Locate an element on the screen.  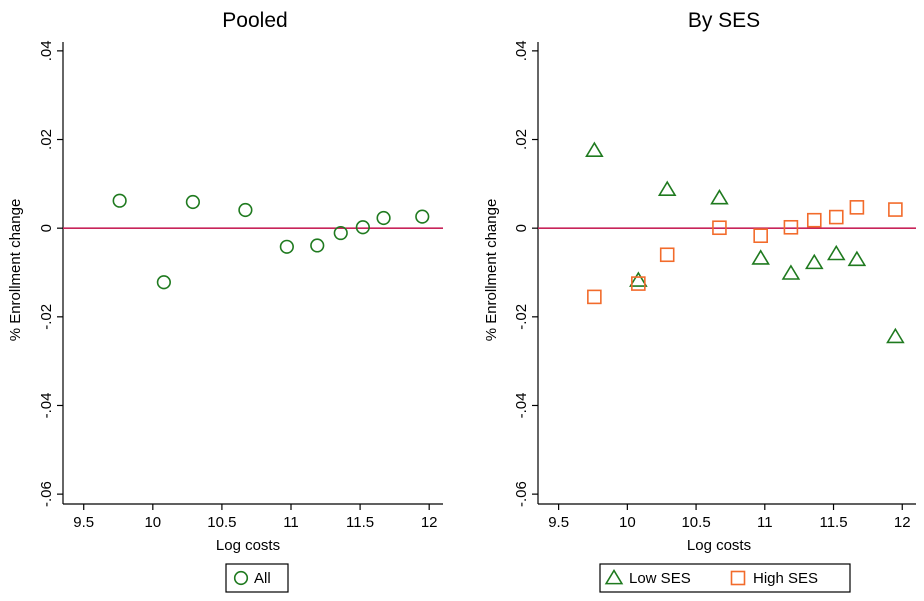
series-all is located at coordinates (271, 241).